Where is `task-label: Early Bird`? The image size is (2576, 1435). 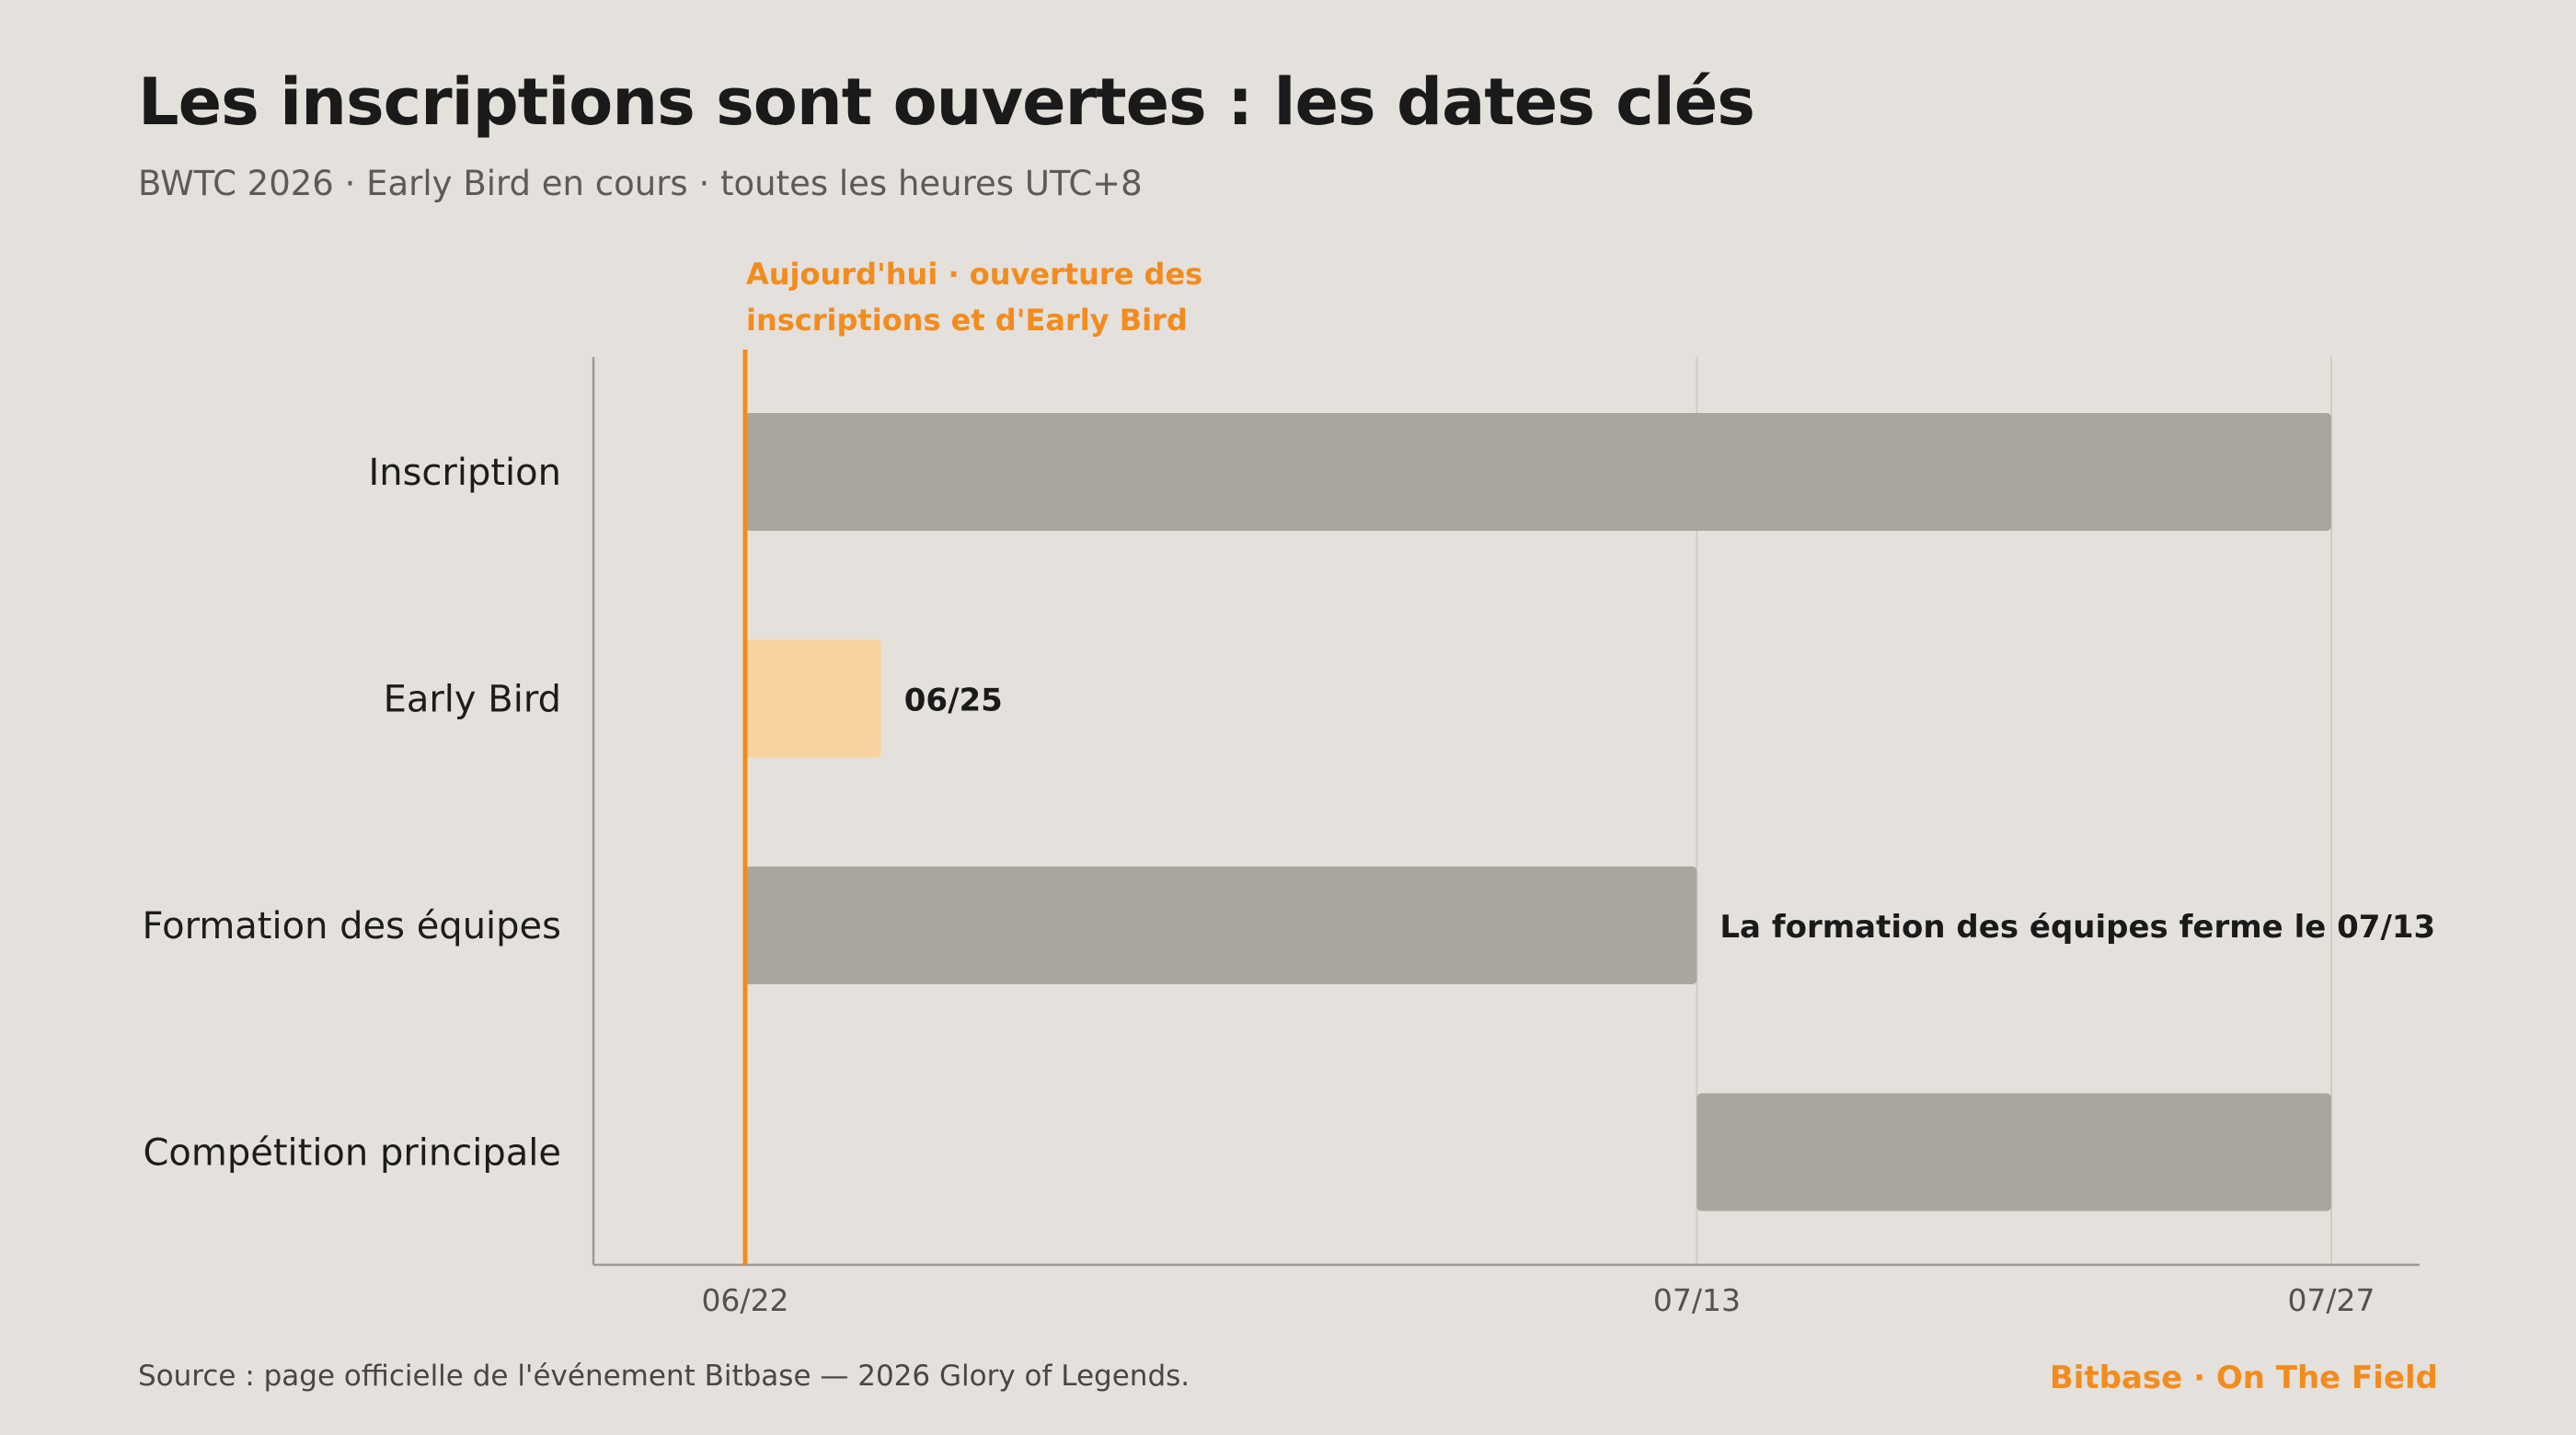
task-label: Early Bird is located at coordinates (472, 700).